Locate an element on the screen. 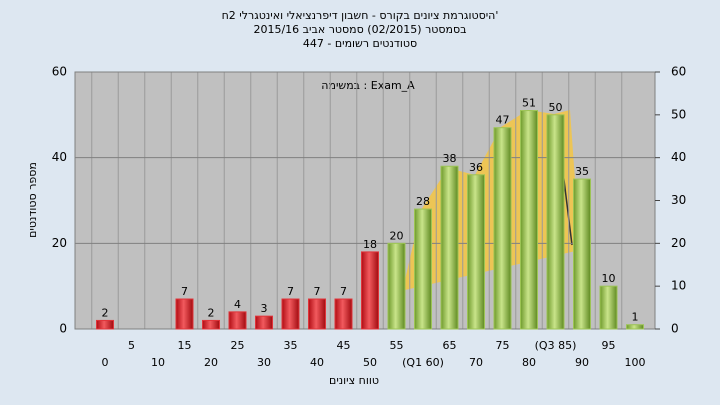  value-label: 47 is located at coordinates (503, 120).